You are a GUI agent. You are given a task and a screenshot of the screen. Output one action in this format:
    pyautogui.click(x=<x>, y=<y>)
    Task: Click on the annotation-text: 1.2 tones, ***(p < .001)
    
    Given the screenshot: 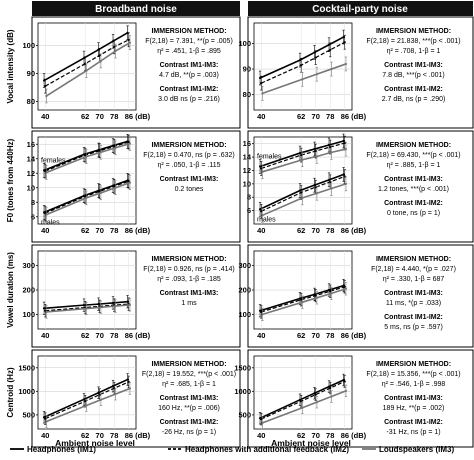 What is the action you would take?
    pyautogui.click(x=413, y=189)
    